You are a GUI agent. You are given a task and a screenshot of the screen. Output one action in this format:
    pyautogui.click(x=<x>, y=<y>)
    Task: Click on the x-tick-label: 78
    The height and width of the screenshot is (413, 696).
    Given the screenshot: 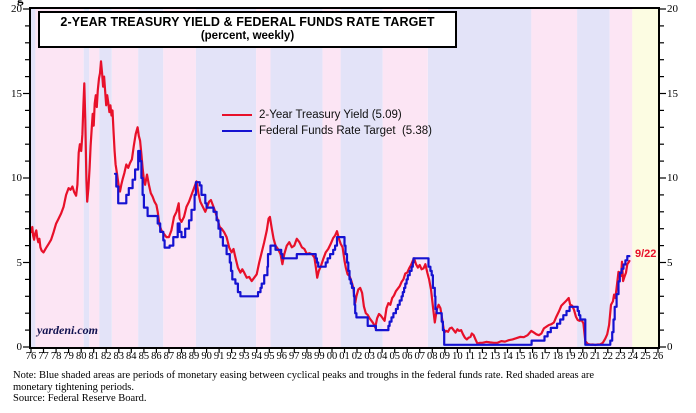 What is the action you would take?
    pyautogui.click(x=56, y=356)
    